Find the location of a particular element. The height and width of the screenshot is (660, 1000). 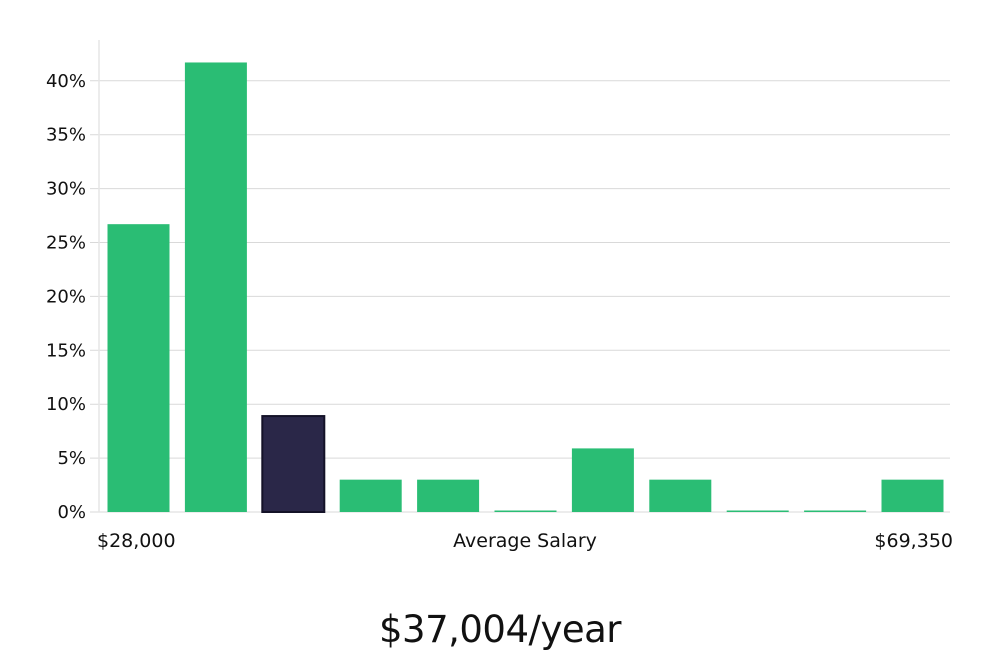

x-min-label: $28,000 is located at coordinates (136, 541).